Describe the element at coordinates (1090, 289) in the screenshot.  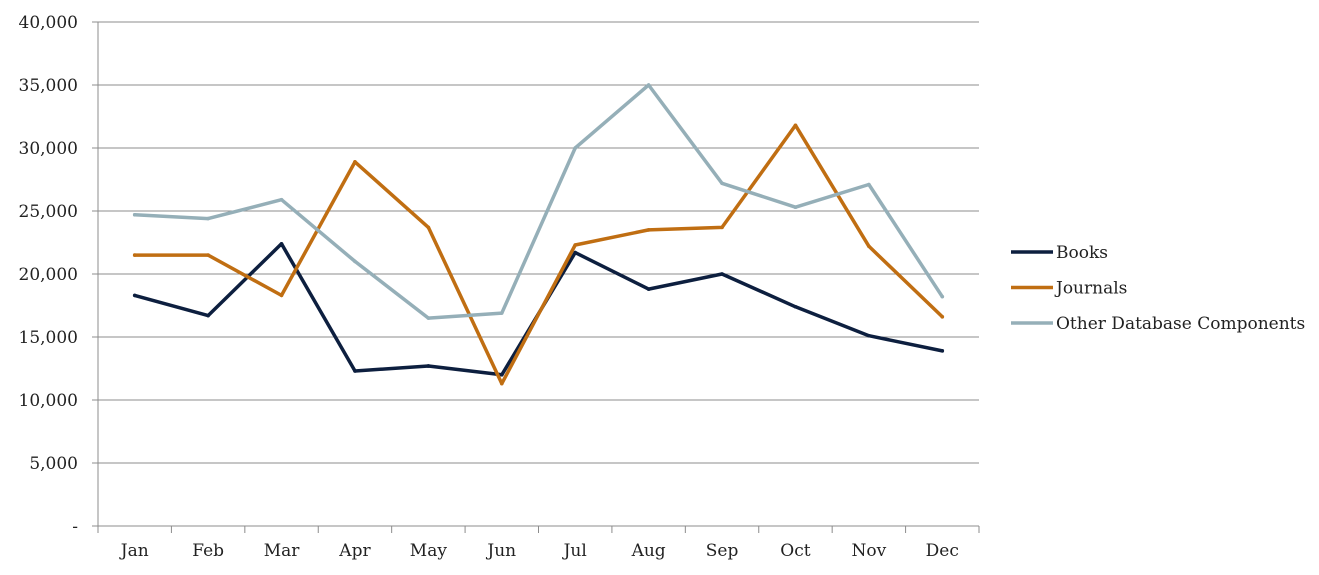
I see `legend-label: Journals` at that location.